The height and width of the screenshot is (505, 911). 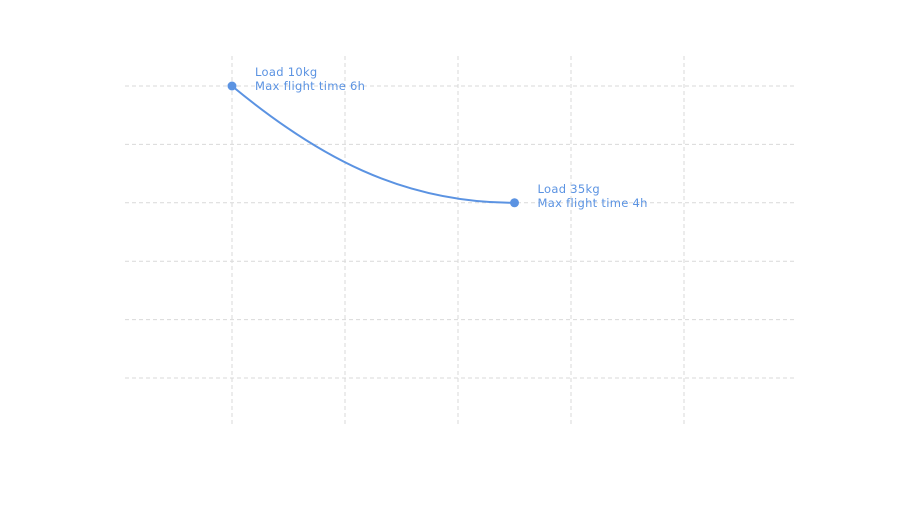 What do you see at coordinates (569, 189) in the screenshot?
I see `data-label-1-0: Load 35kg` at bounding box center [569, 189].